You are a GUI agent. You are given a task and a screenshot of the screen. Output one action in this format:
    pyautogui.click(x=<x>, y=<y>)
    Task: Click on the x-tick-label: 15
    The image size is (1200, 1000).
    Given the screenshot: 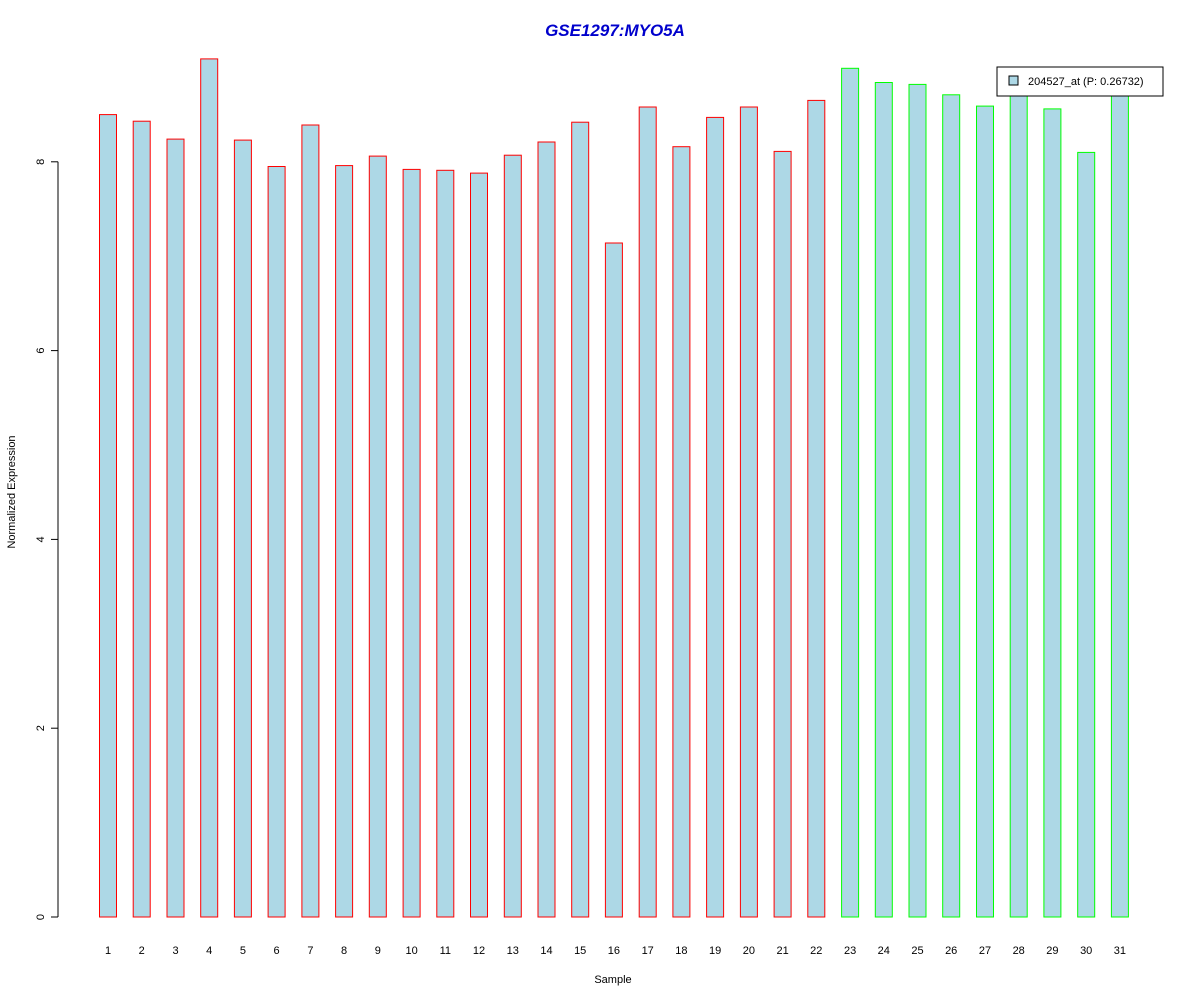 What is the action you would take?
    pyautogui.click(x=580, y=951)
    